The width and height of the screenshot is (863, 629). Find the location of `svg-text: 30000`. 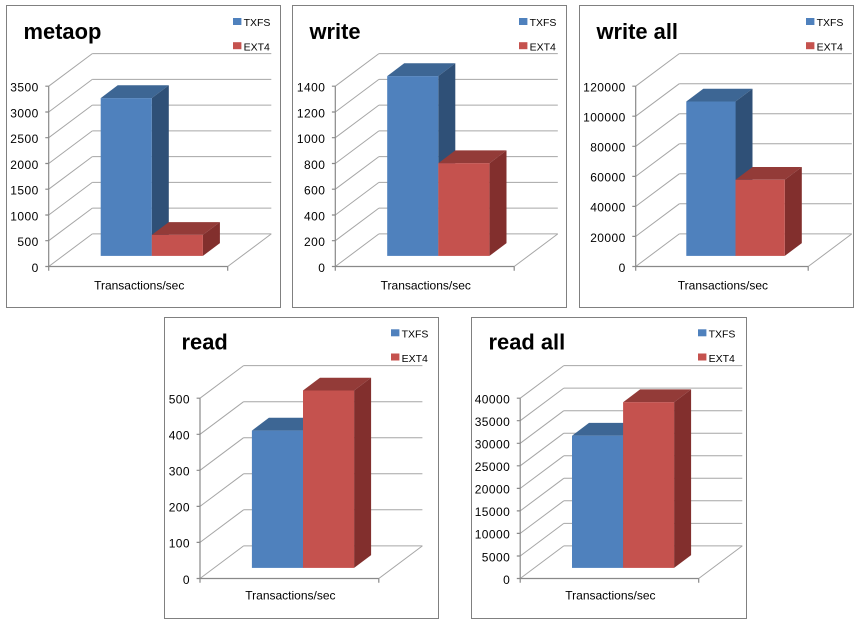

svg-text: 30000 is located at coordinates (492, 444).